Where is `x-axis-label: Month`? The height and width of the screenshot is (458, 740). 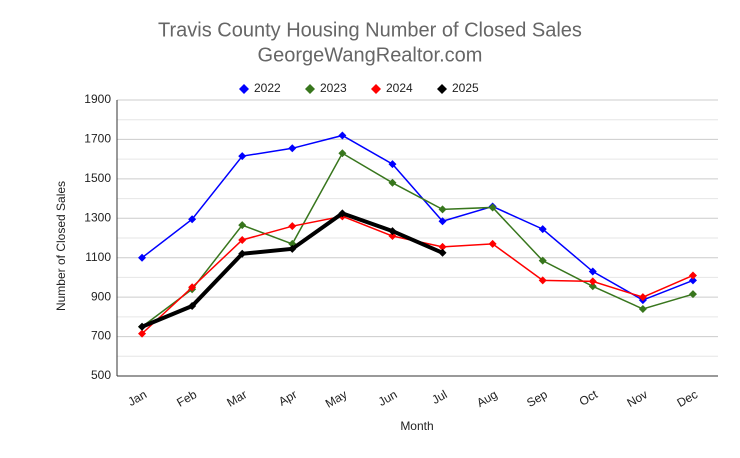 x-axis-label: Month is located at coordinates (416, 426).